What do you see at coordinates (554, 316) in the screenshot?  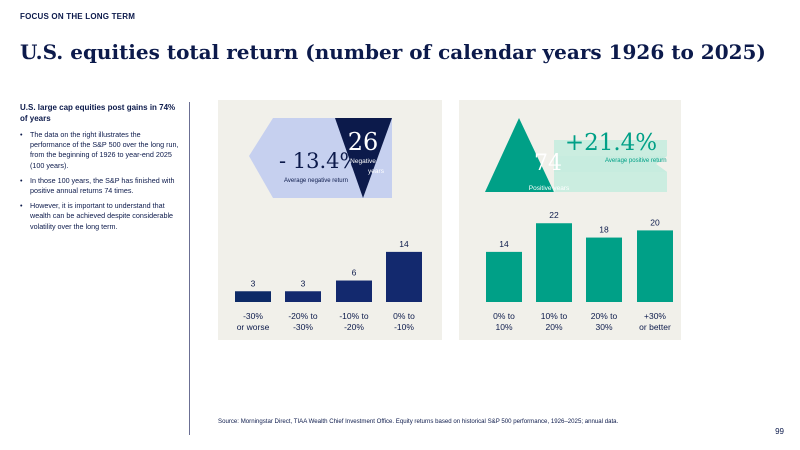 I see `positive-category-label: 10% to` at bounding box center [554, 316].